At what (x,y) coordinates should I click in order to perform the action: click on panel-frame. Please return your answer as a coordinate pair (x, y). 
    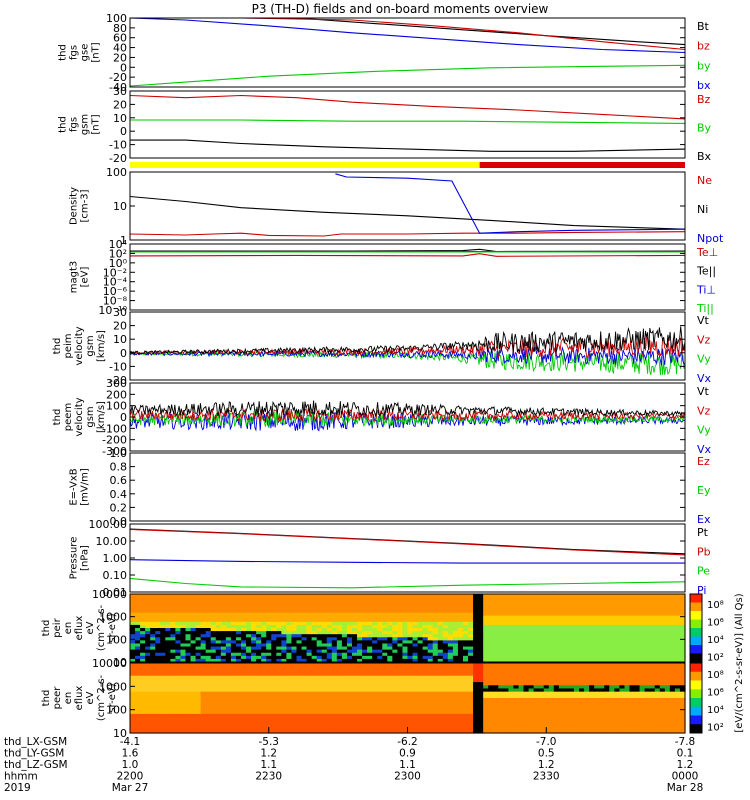
    Looking at the image, I should click on (407, 558).